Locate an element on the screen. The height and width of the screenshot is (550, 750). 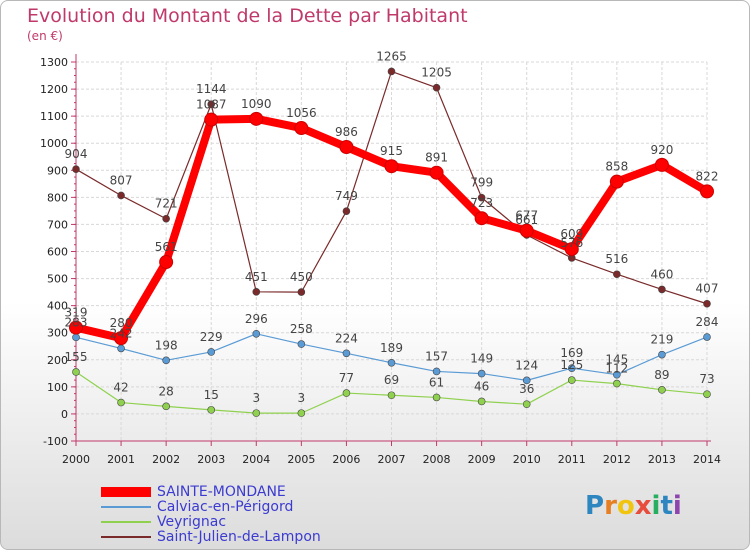
x-tick-label: 2007 is located at coordinates (392, 459).